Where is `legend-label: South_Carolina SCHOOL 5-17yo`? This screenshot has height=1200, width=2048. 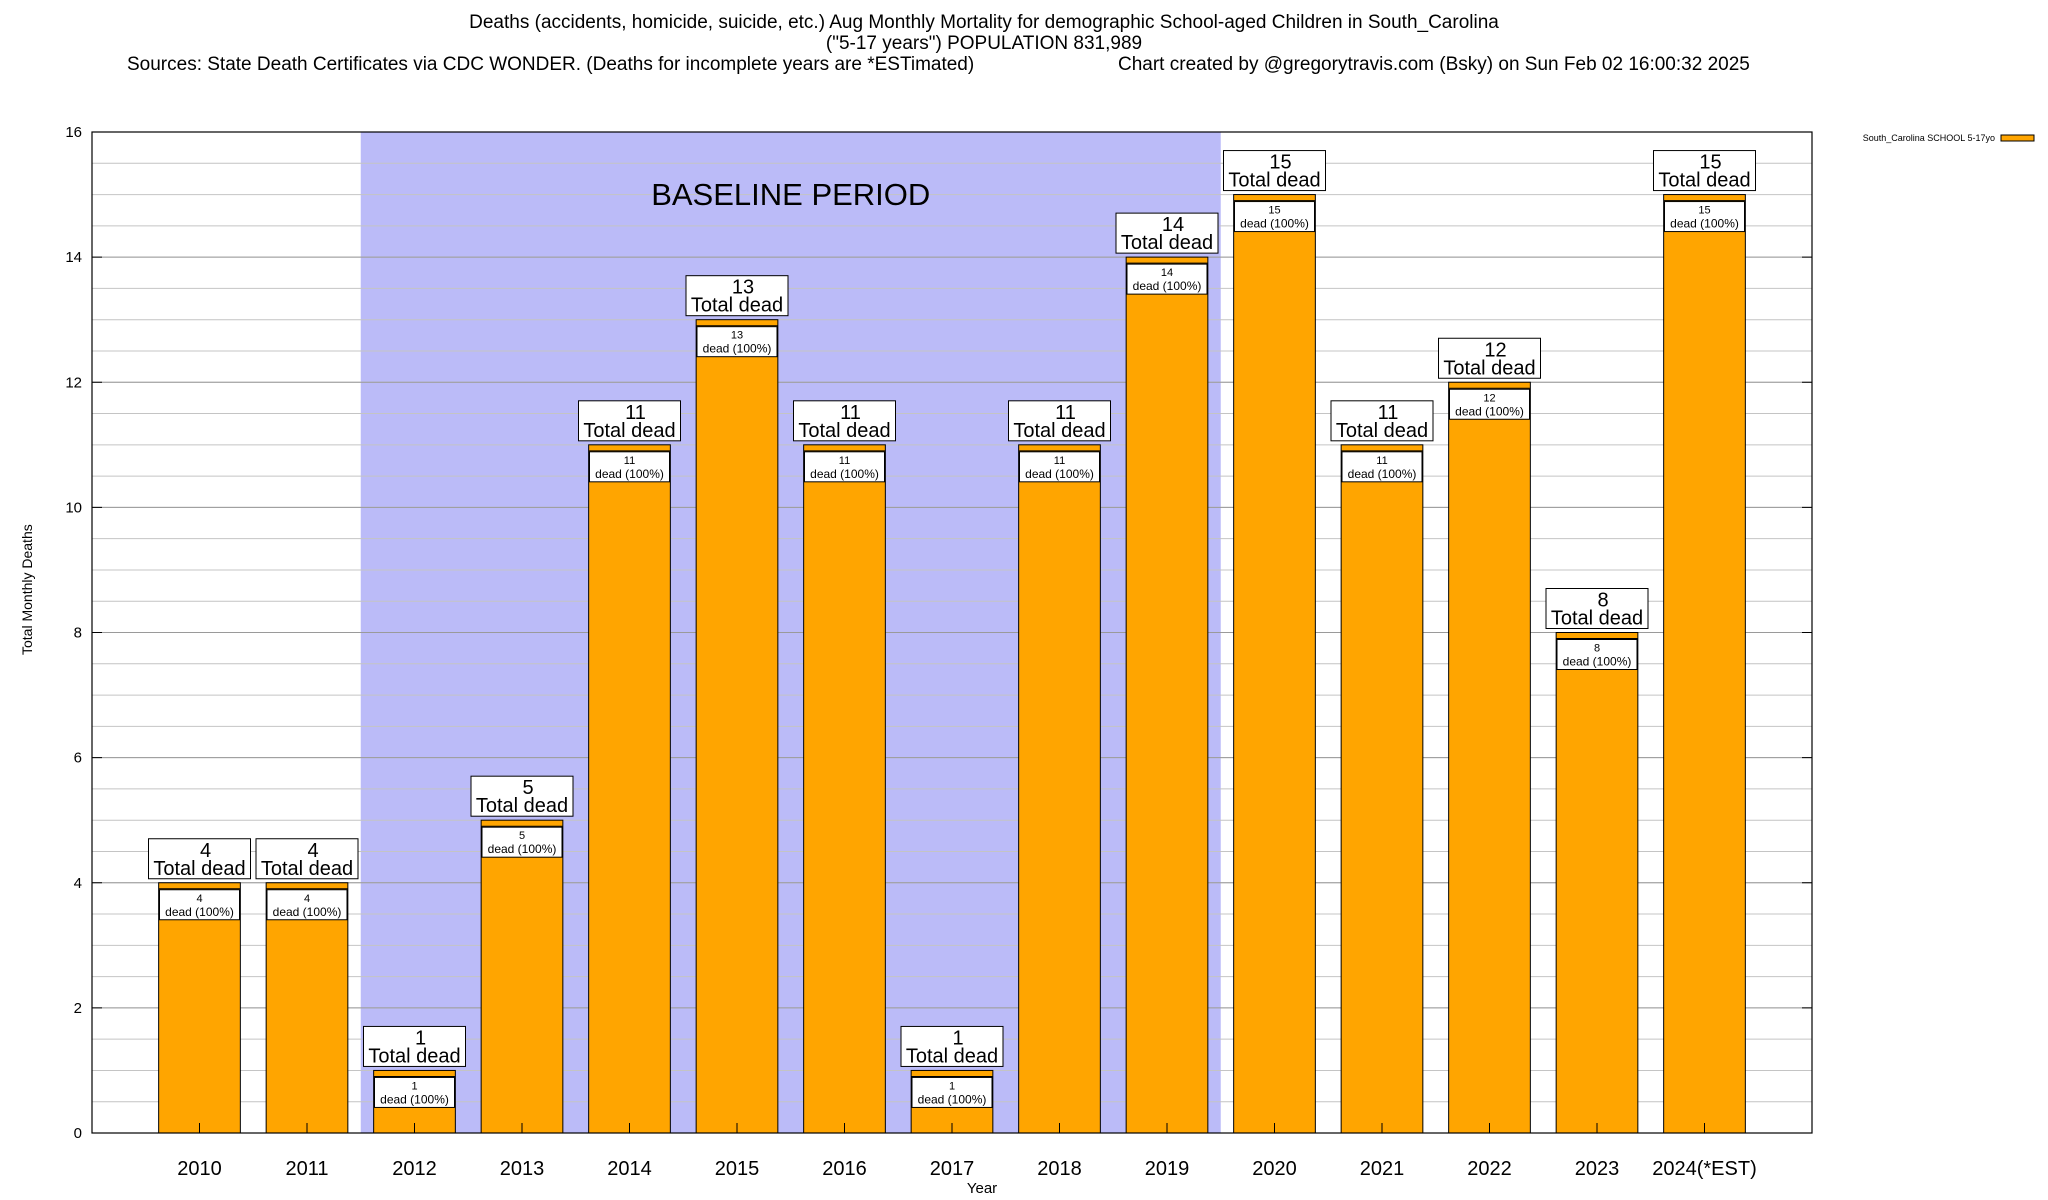 legend-label: South_Carolina SCHOOL 5-17yo is located at coordinates (1929, 138).